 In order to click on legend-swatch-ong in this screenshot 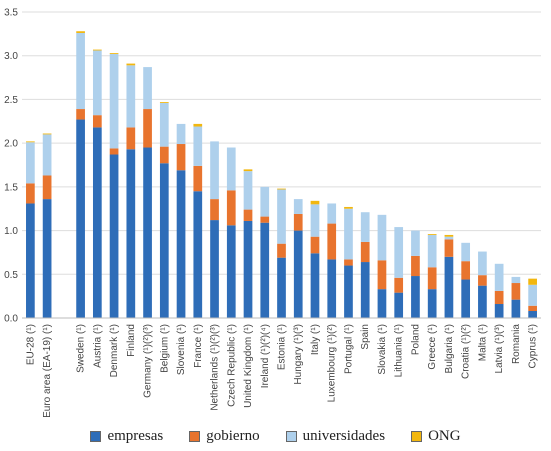, I will do `click(417, 436)`.